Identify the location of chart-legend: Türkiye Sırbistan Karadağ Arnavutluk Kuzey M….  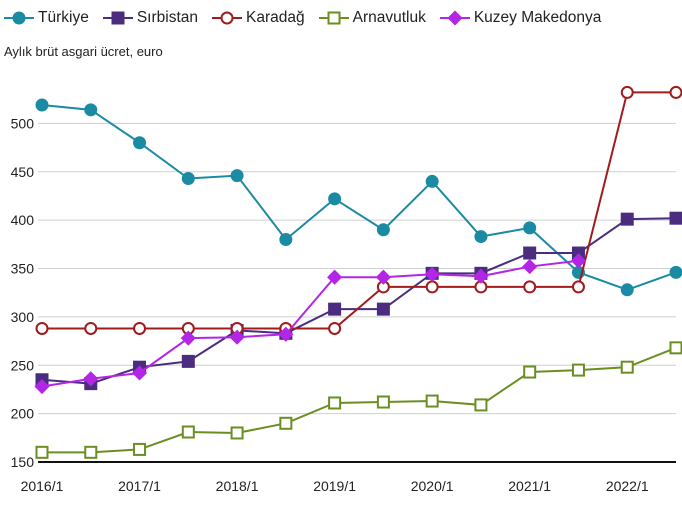
(309, 18).